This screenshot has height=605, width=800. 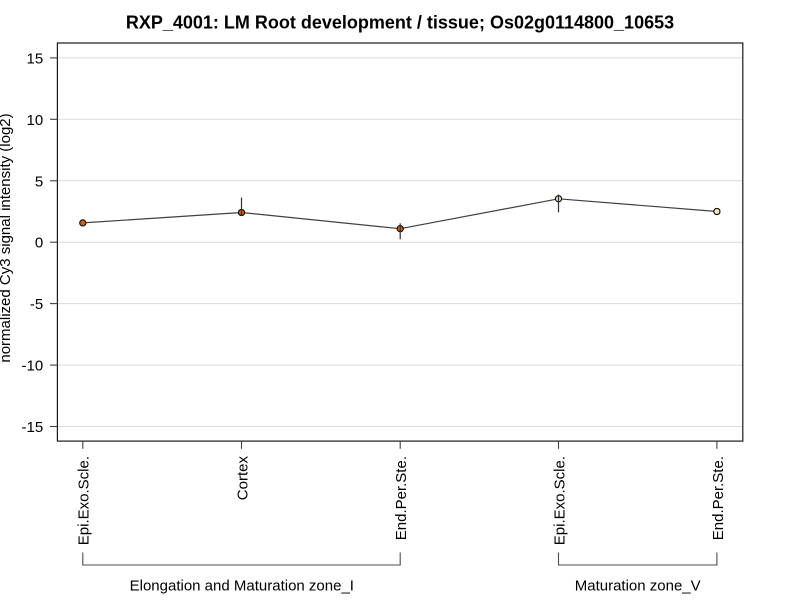 I want to click on svg-text: 10, so click(x=35, y=120).